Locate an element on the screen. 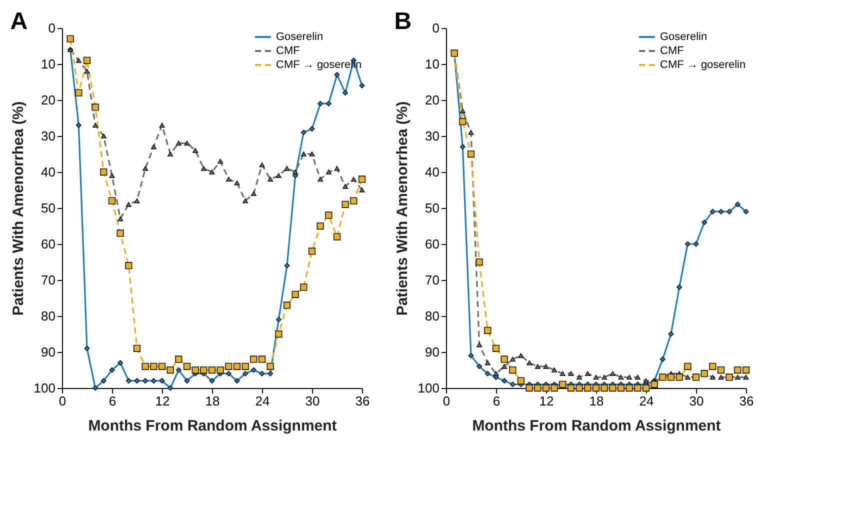 The height and width of the screenshot is (527, 868). legend-label: CMF → goserelin is located at coordinates (703, 65).